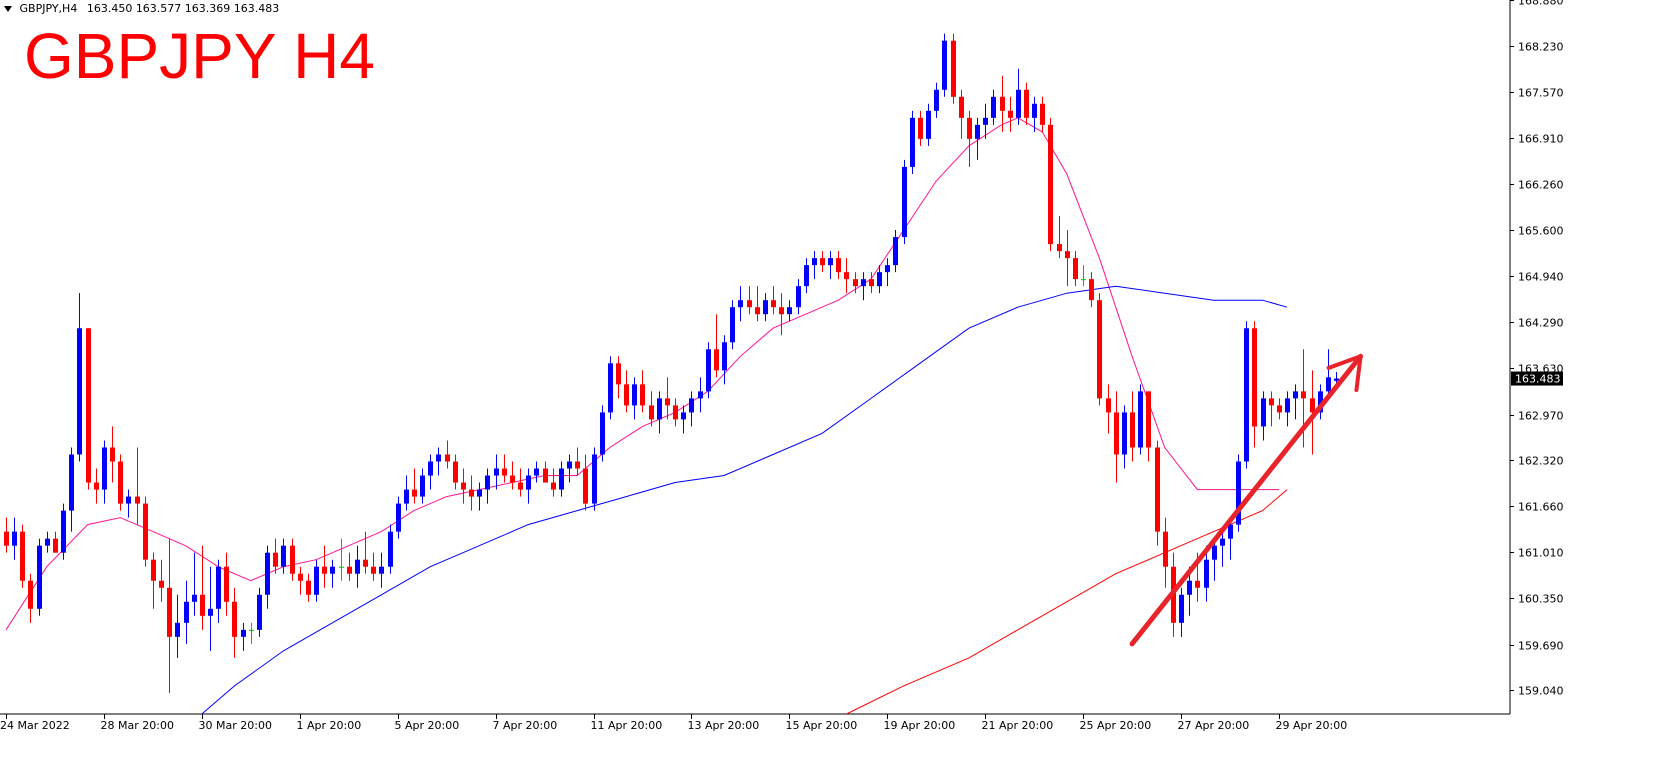 This screenshot has width=1665, height=778. What do you see at coordinates (235, 725) in the screenshot?
I see `x-tick-label: 30 Mar 20:00` at bounding box center [235, 725].